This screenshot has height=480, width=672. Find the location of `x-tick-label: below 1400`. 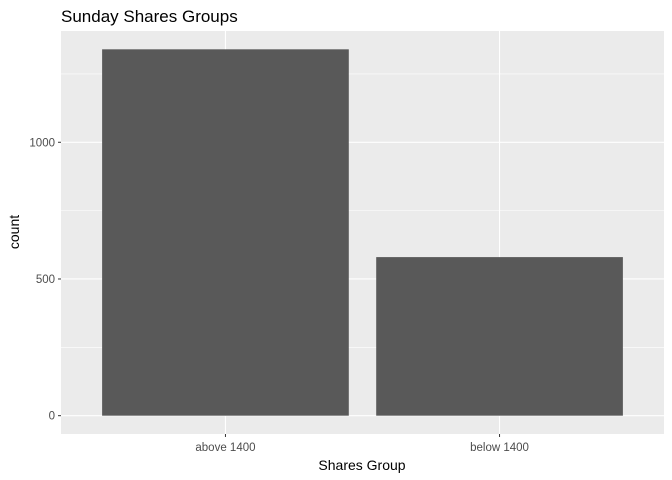

x-tick-label: below 1400 is located at coordinates (499, 448).